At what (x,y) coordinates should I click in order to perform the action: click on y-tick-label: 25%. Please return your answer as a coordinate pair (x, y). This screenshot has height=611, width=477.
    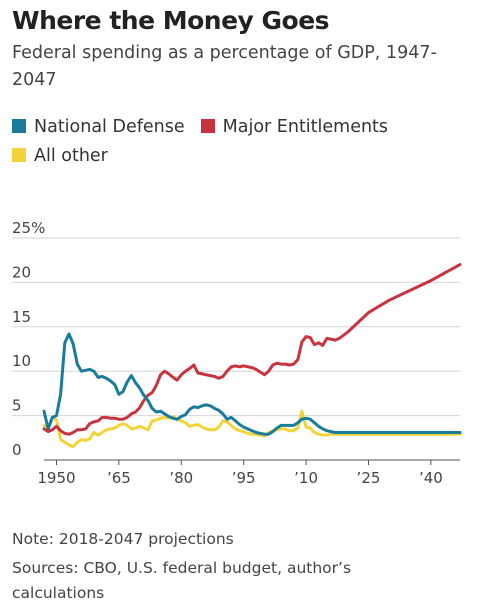
    Looking at the image, I should click on (28, 228).